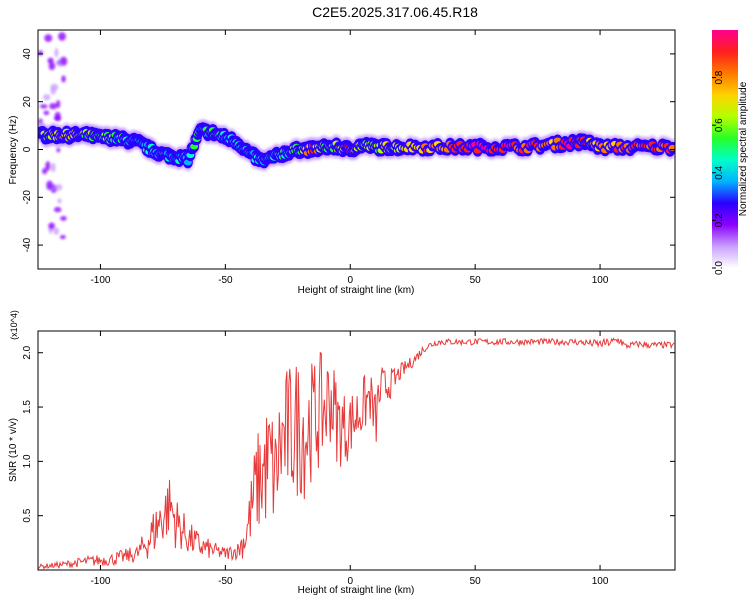 The image size is (750, 605). I want to click on figure-title: C2E5.2025.317.06.45.R18, so click(395, 12).